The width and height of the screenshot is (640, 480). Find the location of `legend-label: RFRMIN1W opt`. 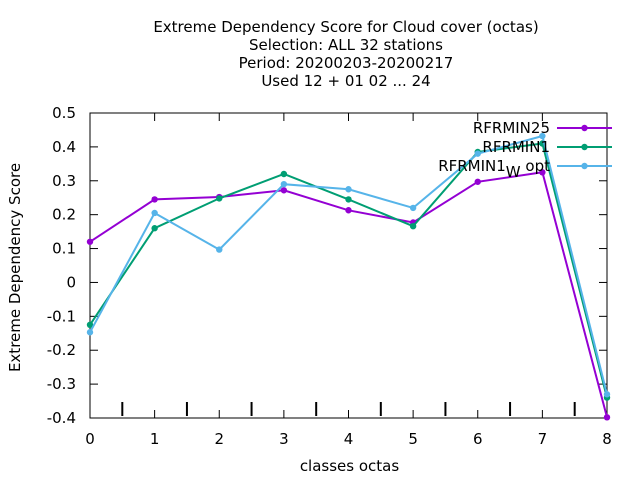

legend-label: RFRMIN1W opt is located at coordinates (494, 169).